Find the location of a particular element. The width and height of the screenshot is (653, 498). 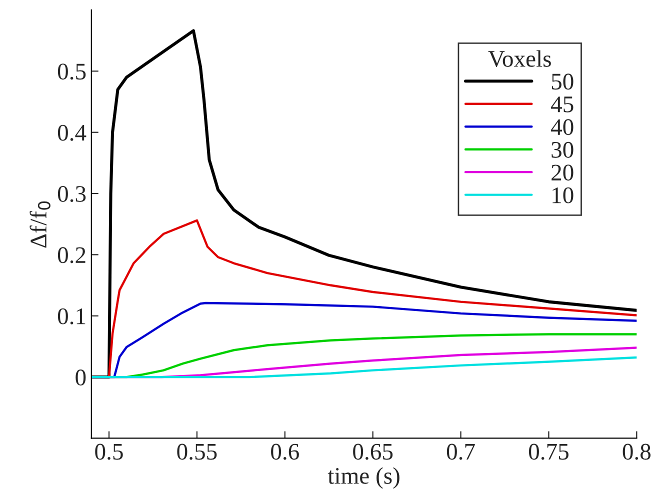

y-tick-label: 0.4 is located at coordinates (72, 132).